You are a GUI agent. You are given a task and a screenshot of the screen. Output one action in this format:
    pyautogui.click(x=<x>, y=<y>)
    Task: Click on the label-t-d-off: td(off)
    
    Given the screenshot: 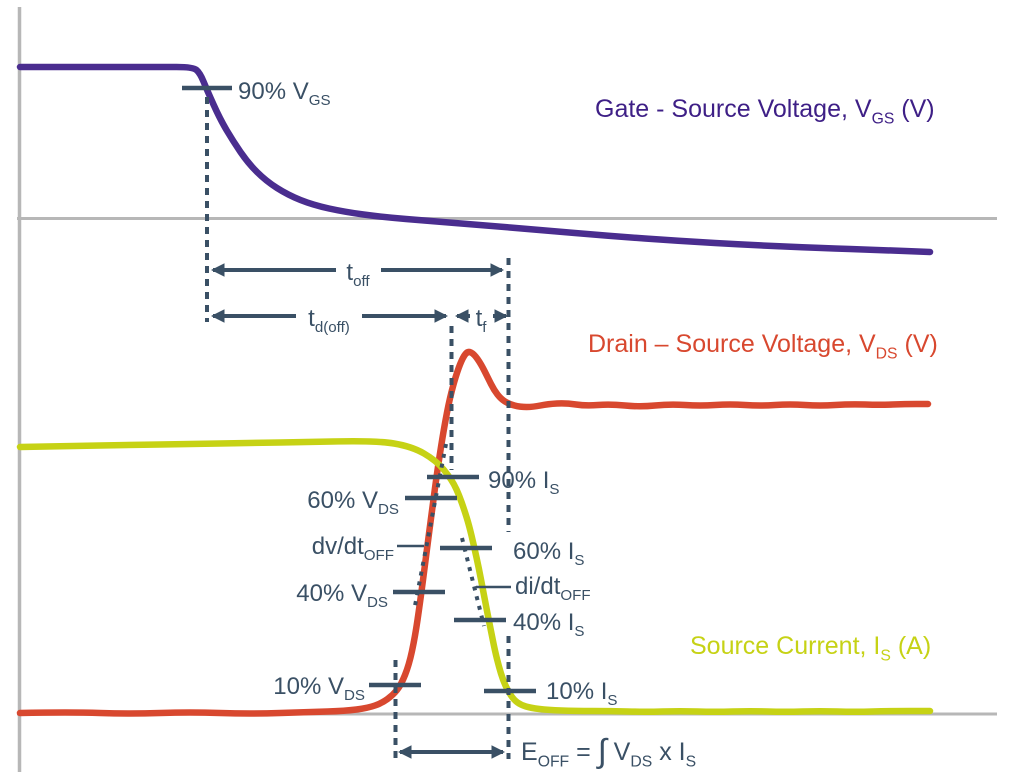 What is the action you would take?
    pyautogui.click(x=329, y=320)
    